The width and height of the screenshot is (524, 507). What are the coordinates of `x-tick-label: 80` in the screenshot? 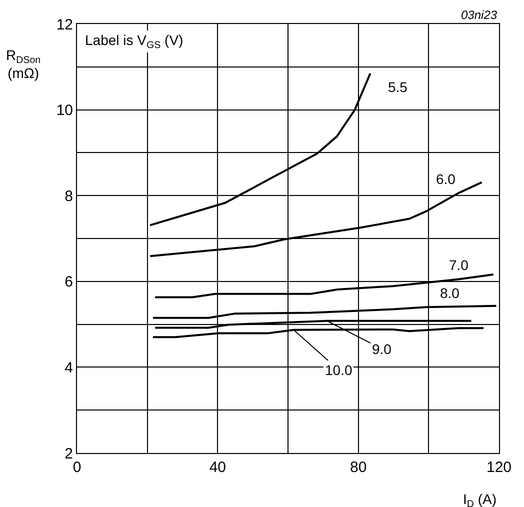 It's located at (358, 467).